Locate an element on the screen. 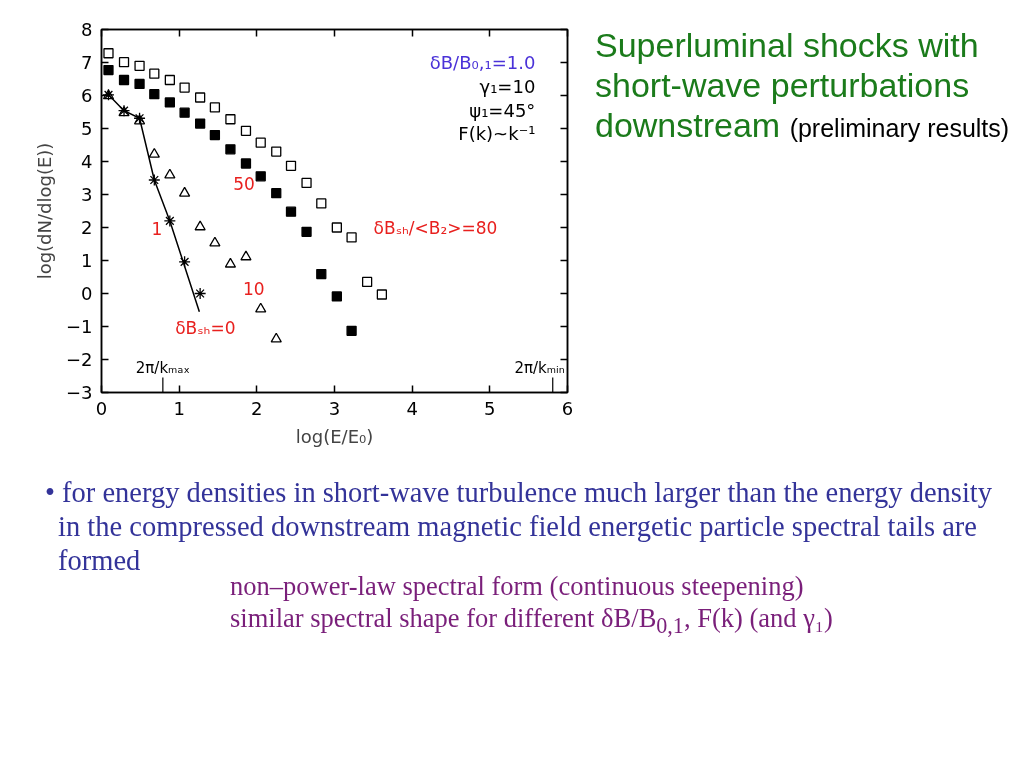  series-label: 10 is located at coordinates (253, 288).